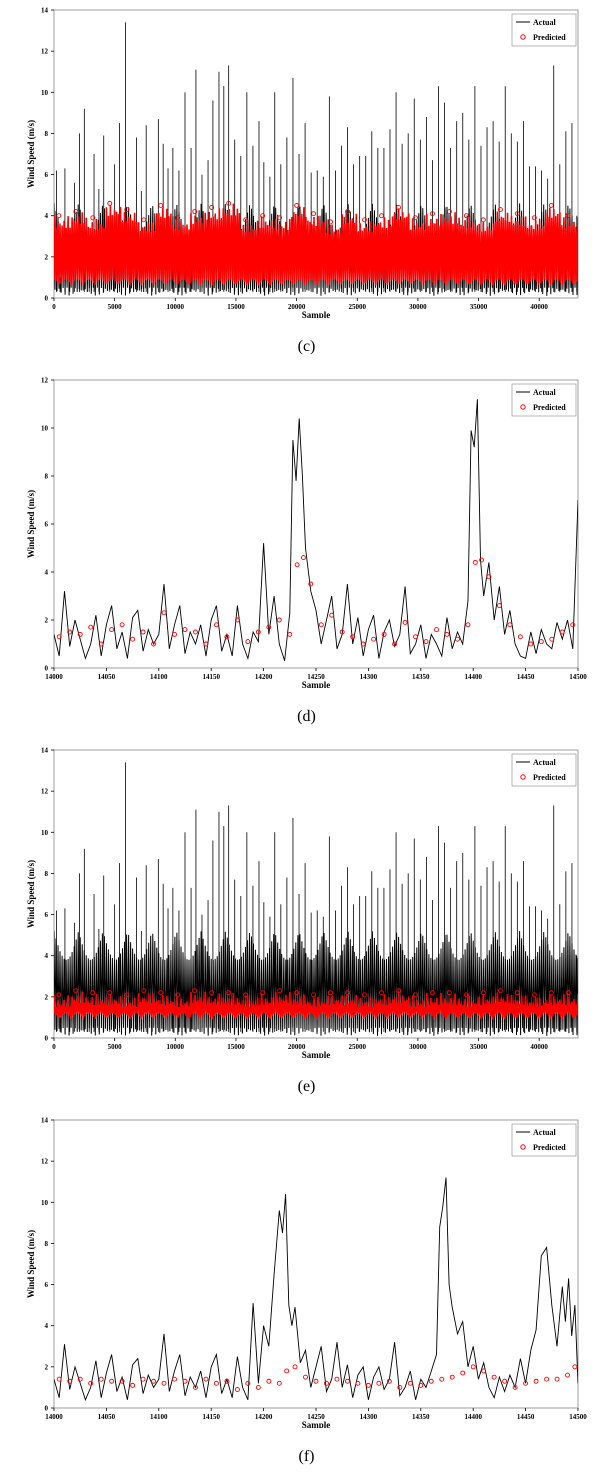 This screenshot has height=1479, width=613. Describe the element at coordinates (47, 1409) in the screenshot. I see `y-tick-label: 0` at that location.